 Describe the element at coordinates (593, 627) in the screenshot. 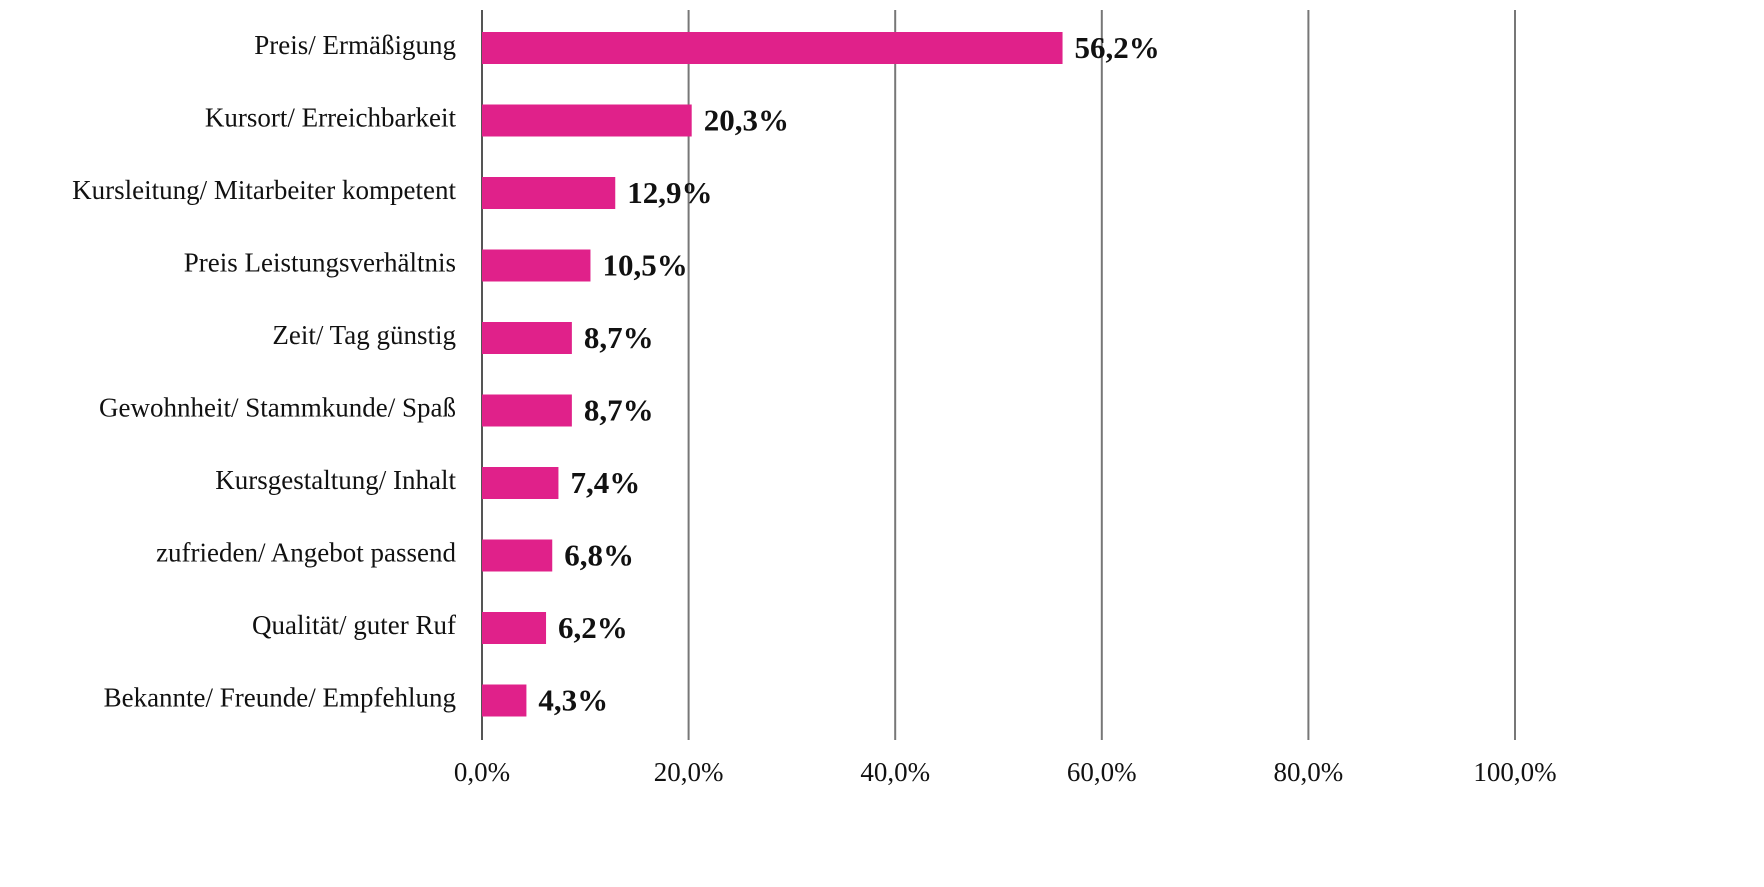

I see `value-label: 6,2%` at that location.